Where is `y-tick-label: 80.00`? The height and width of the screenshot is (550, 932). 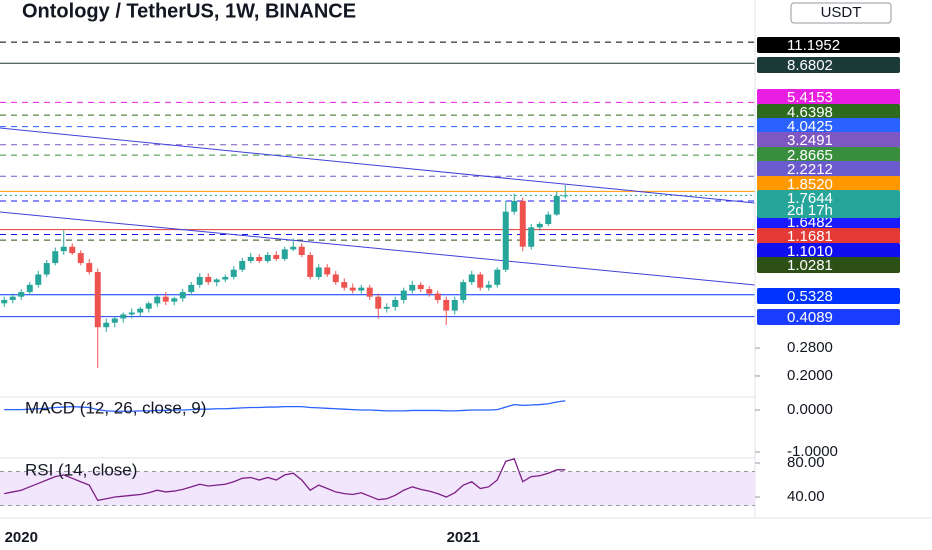 y-tick-label: 80.00 is located at coordinates (806, 462).